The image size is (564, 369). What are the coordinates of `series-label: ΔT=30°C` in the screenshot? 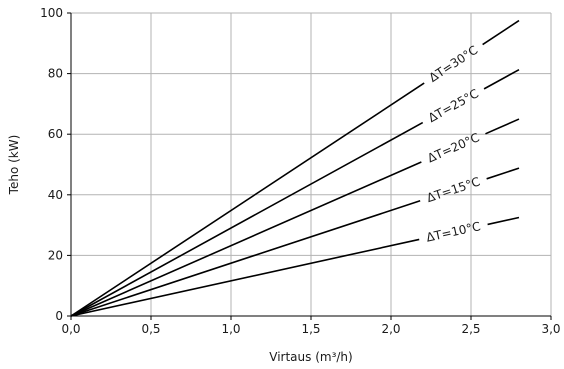 It's located at (453, 64).